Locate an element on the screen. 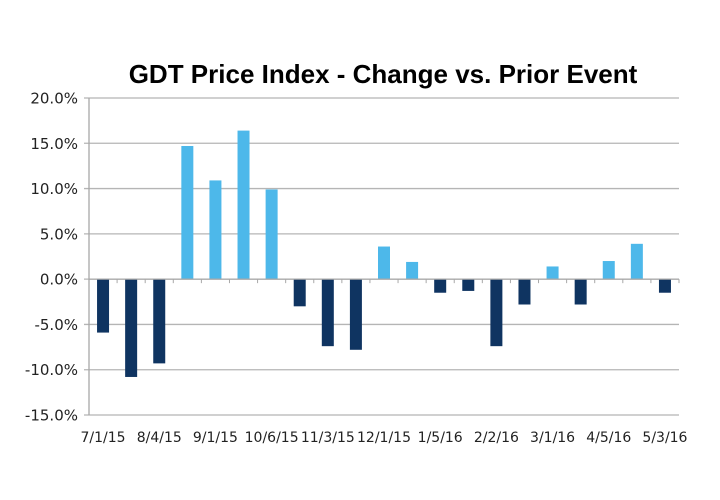  x-tick-label: 10/6/15 is located at coordinates (272, 438).